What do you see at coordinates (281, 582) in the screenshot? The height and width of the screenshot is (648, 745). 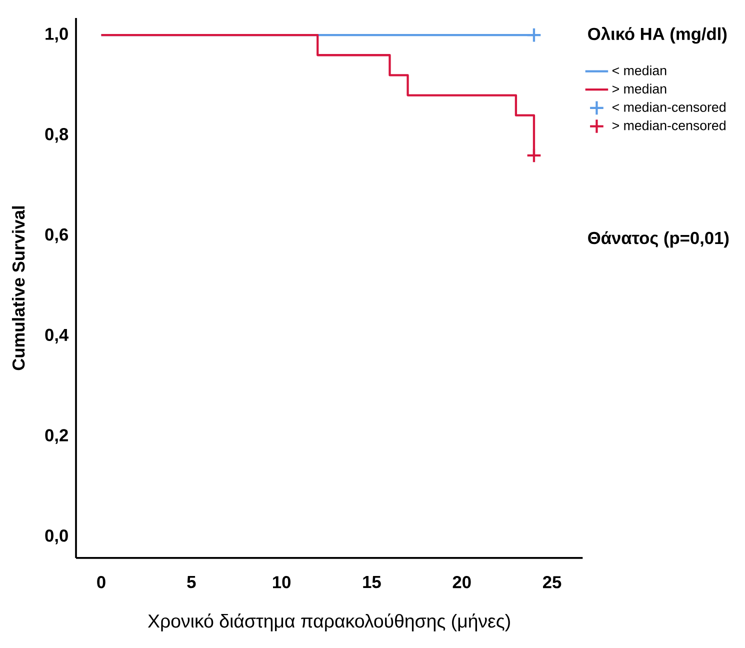 I see `x-tick-label: 10` at bounding box center [281, 582].